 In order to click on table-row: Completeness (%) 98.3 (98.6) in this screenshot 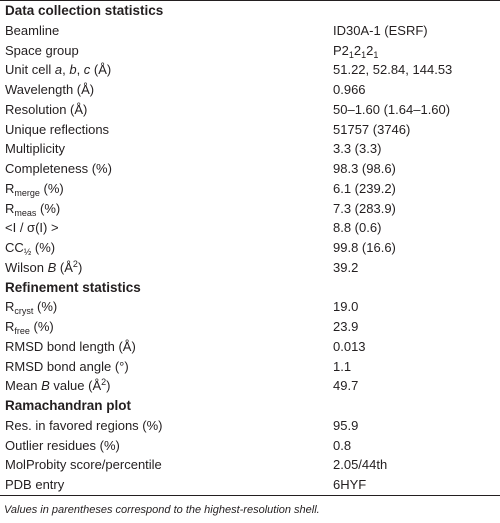, I will do `click(250, 169)`.